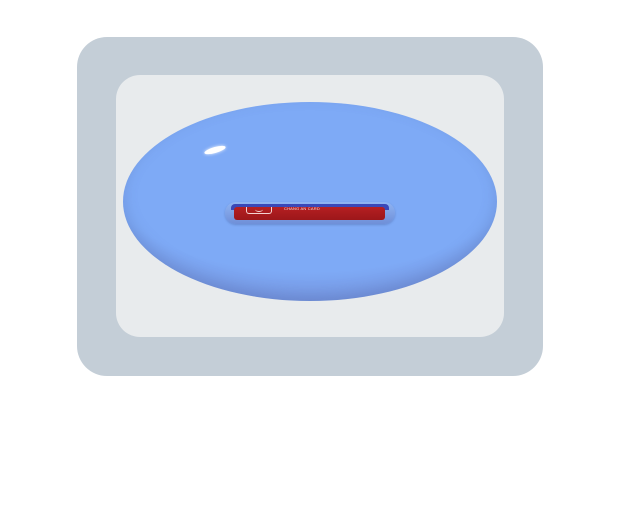 The height and width of the screenshot is (517, 620). I want to click on bank-card: CHANG AN CARD, so click(309, 213).